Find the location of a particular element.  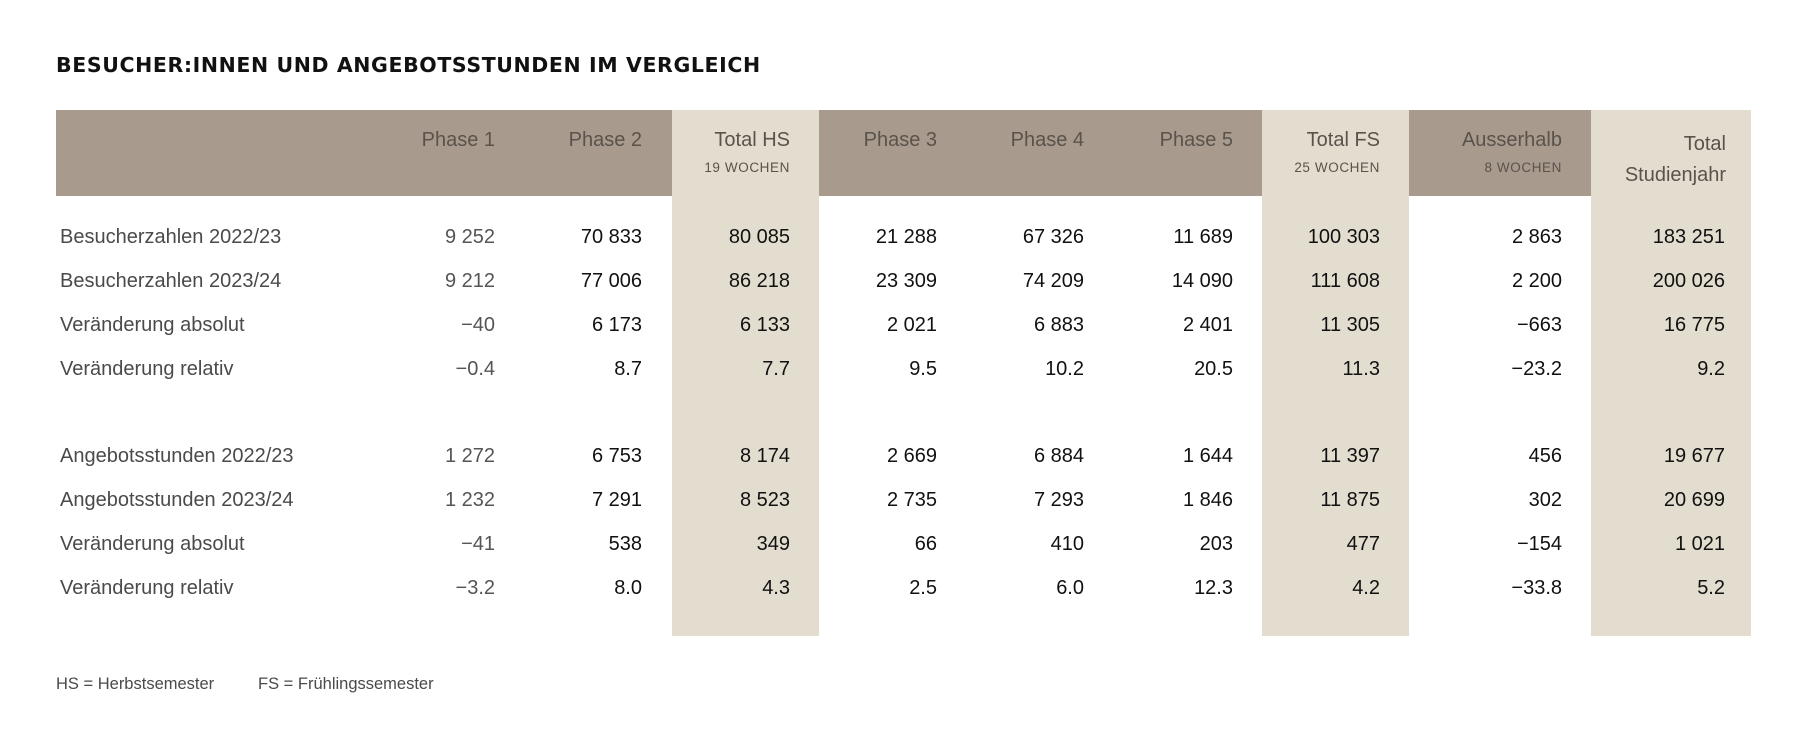

row-label: Angebotsstunden 2023/24 is located at coordinates (177, 500).